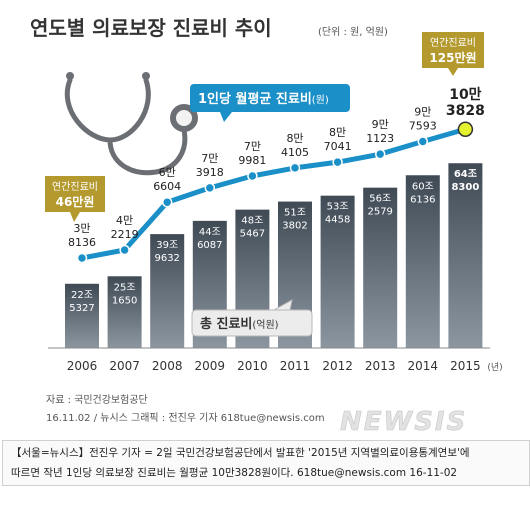  Describe the element at coordinates (294, 138) in the screenshot. I see `line-value-2011-a: 8만` at that location.